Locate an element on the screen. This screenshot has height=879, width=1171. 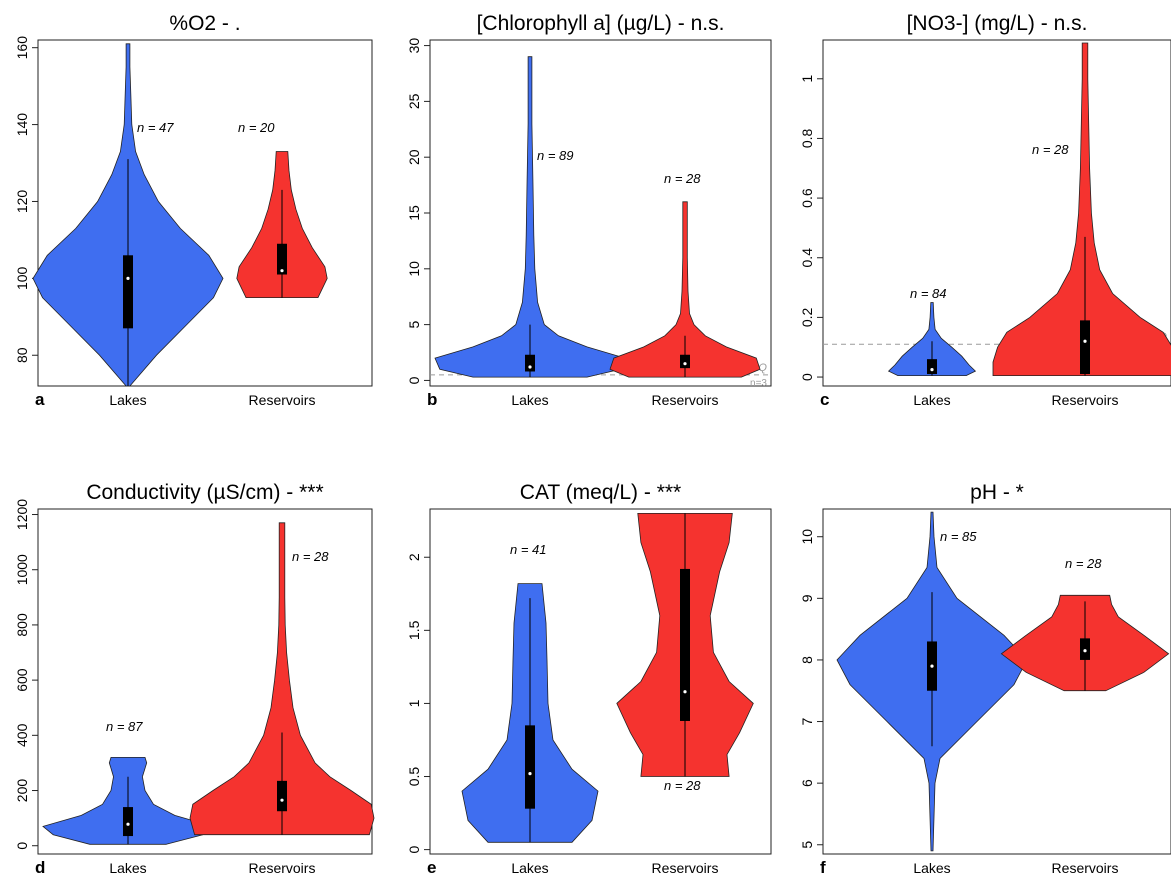
y-tick-label: 1000 is located at coordinates (22, 569).